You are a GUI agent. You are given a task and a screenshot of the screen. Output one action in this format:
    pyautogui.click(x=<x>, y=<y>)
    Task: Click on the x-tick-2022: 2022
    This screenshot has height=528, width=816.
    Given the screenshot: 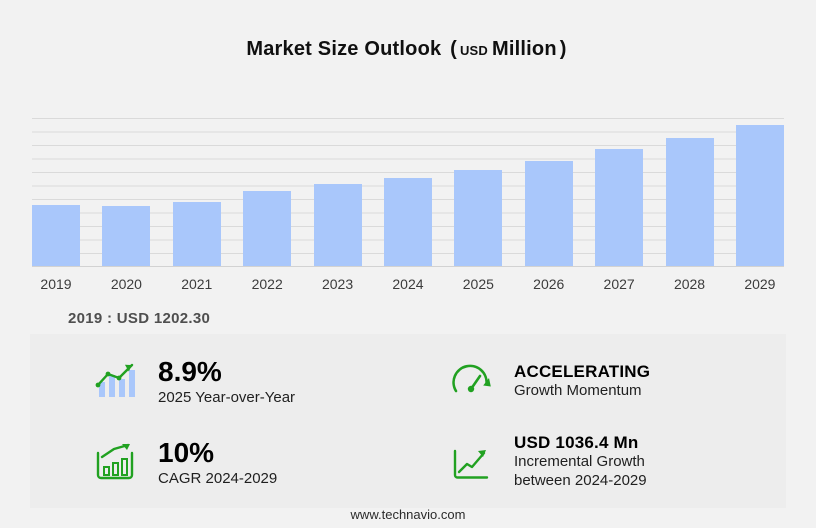 What is the action you would take?
    pyautogui.click(x=267, y=284)
    